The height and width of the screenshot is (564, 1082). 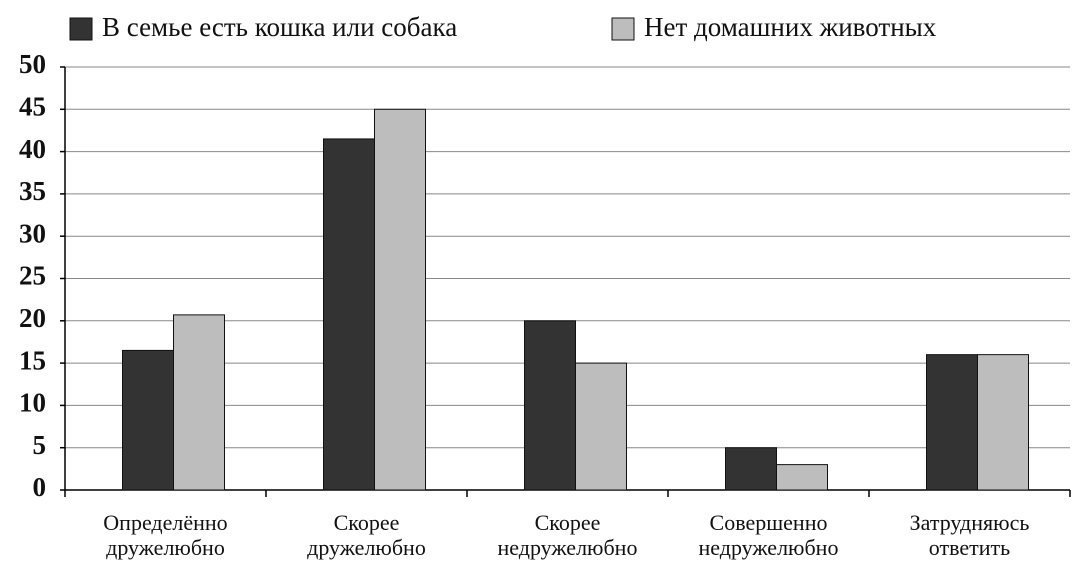 What do you see at coordinates (790, 27) in the screenshot?
I see `legend-label: Нет домашних животных` at bounding box center [790, 27].